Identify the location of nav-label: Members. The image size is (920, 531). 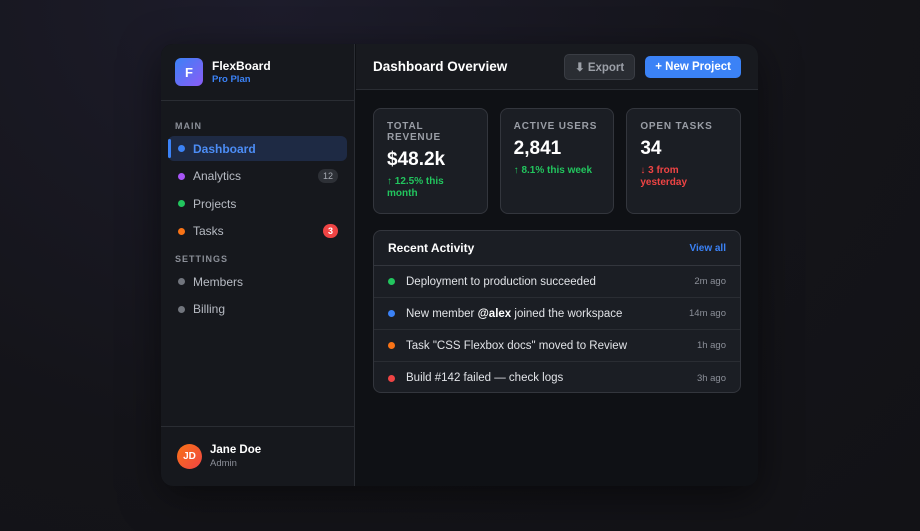
(218, 281).